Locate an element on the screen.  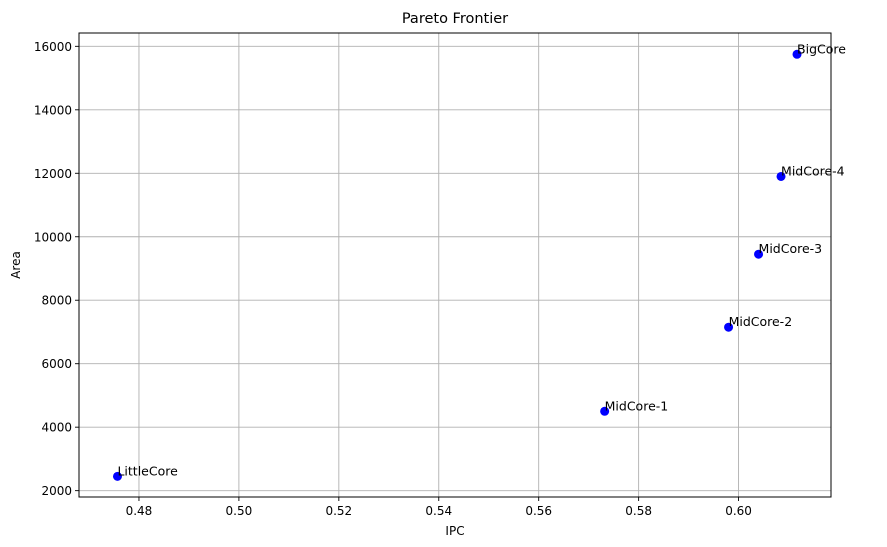
y-tick-label: 6000 is located at coordinates (56, 364).